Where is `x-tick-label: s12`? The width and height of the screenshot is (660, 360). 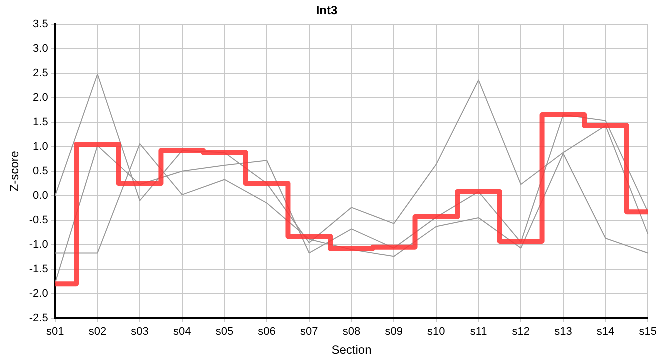 x-tick-label: s12 is located at coordinates (521, 332).